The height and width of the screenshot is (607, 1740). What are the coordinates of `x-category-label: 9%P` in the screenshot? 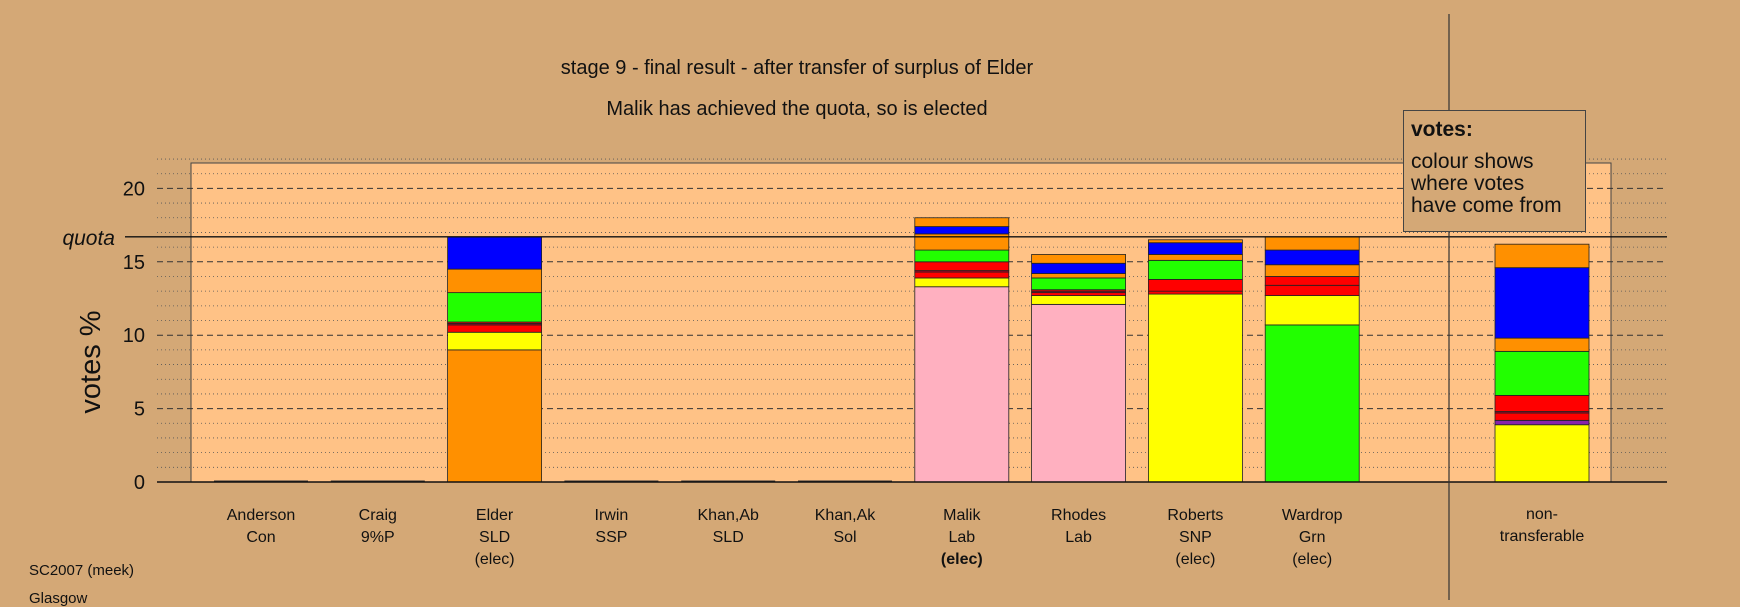 It's located at (378, 537).